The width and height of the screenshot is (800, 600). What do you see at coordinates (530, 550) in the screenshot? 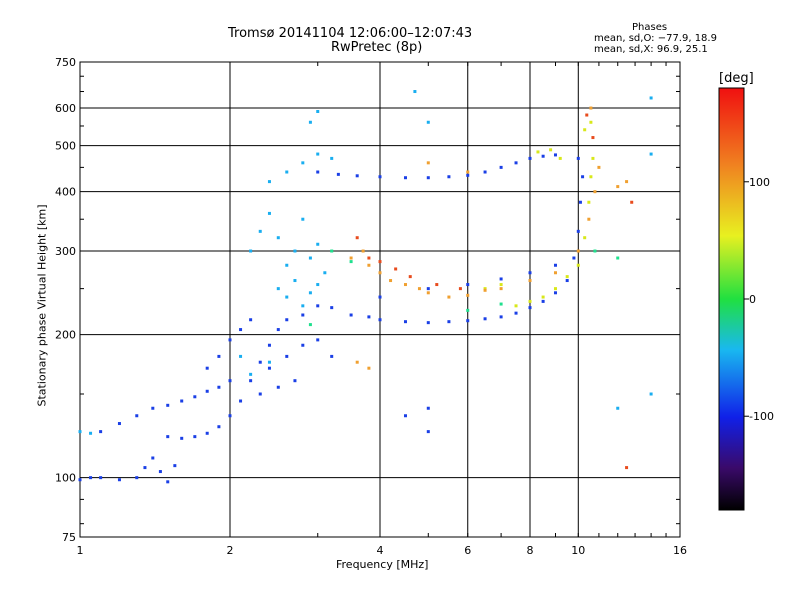
I see `x-tick-label: 8` at bounding box center [530, 550].